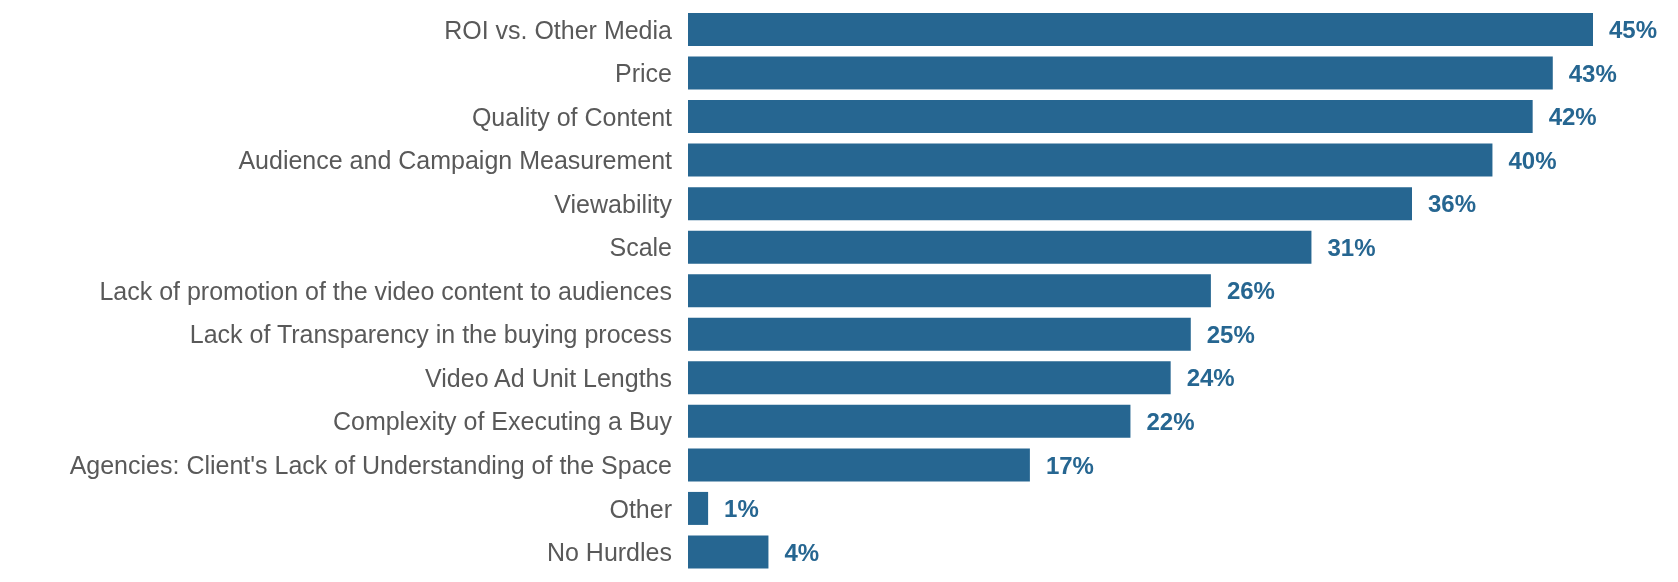 This screenshot has width=1678, height=582. What do you see at coordinates (548, 377) in the screenshot?
I see `y-tick-label: Video Ad Unit Lengths` at bounding box center [548, 377].